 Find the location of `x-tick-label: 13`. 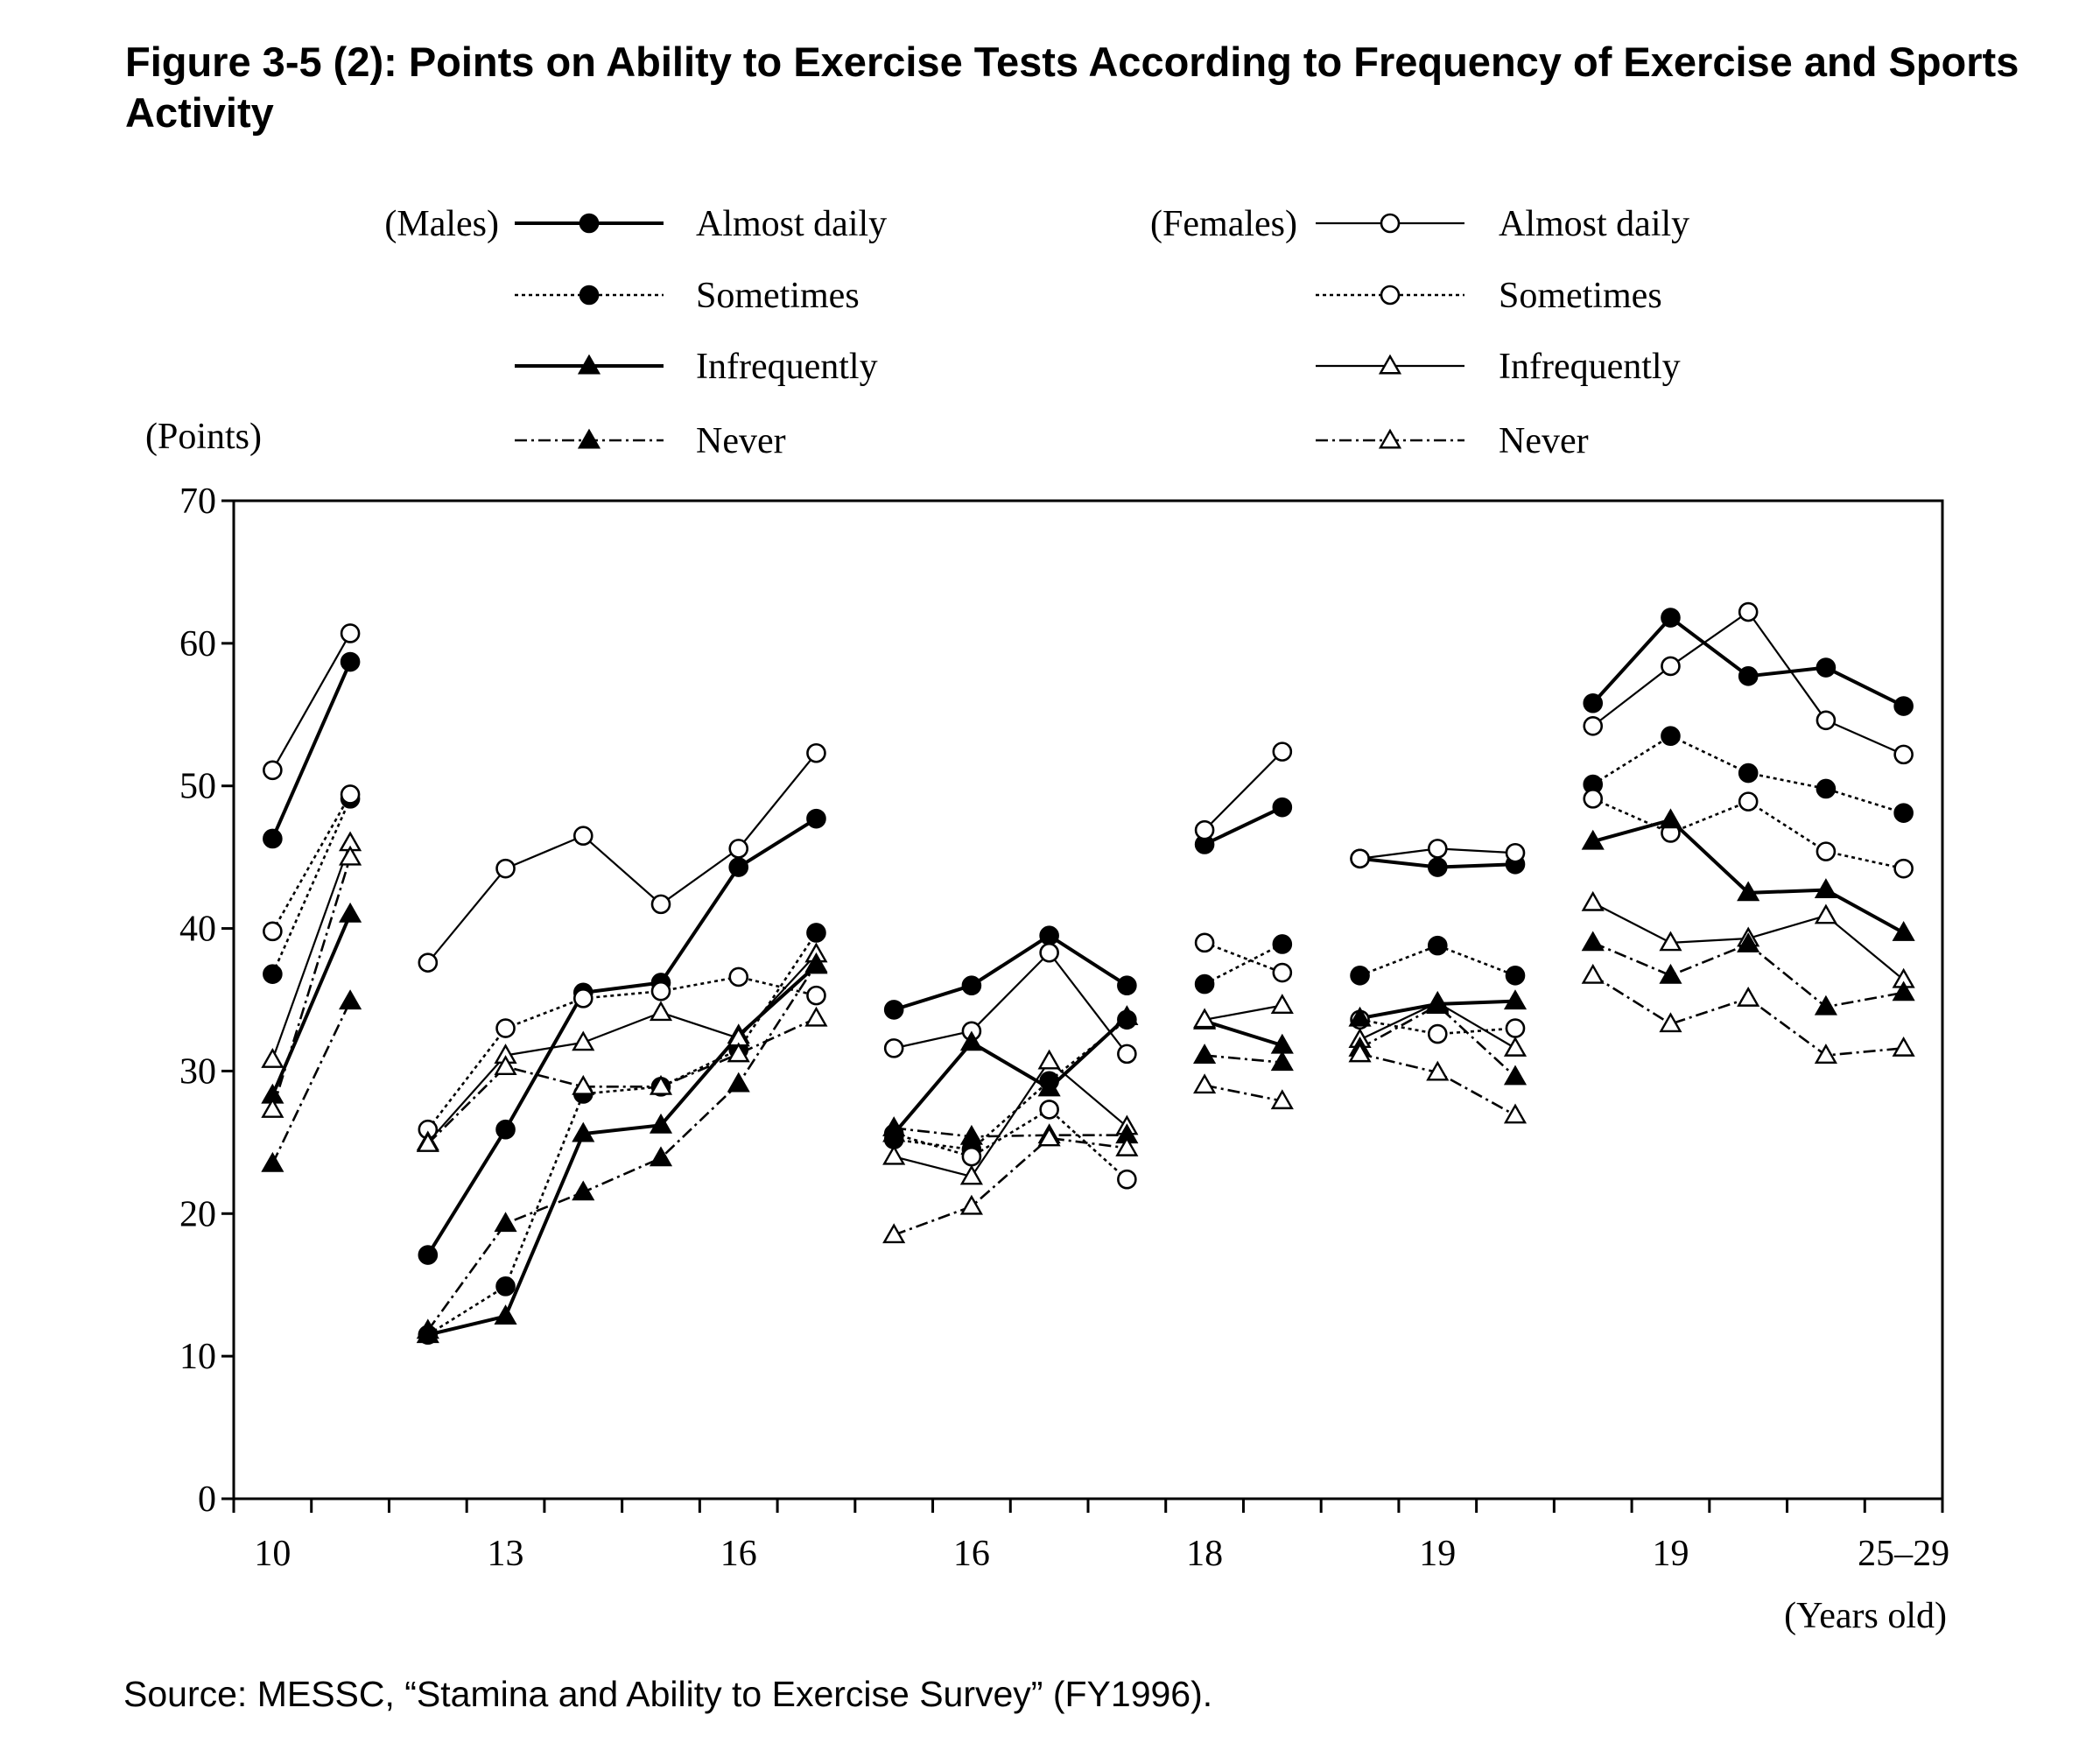

x-tick-label: 13 is located at coordinates (506, 1554).